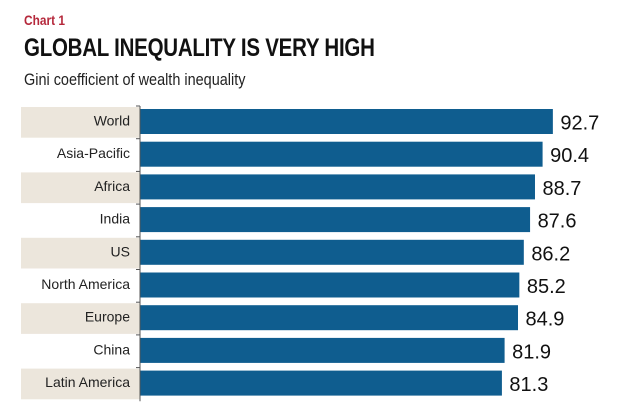  Describe the element at coordinates (550, 254) in the screenshot. I see `value-label: 86.2` at that location.